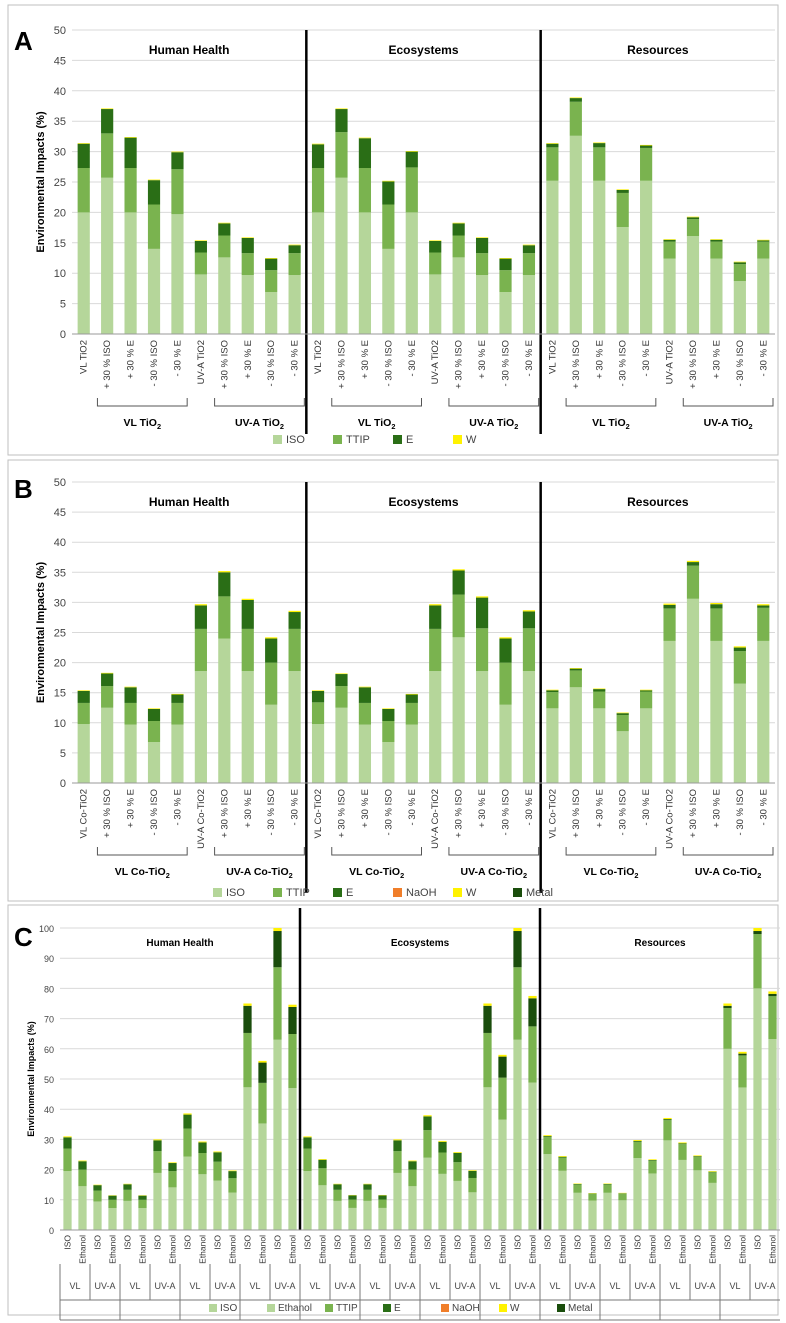 Image resolution: width=786 pixels, height=1323 pixels. What do you see at coordinates (435, 819) in the screenshot?
I see `x-tick-label: UV-A Co-TiO2` at bounding box center [435, 819].